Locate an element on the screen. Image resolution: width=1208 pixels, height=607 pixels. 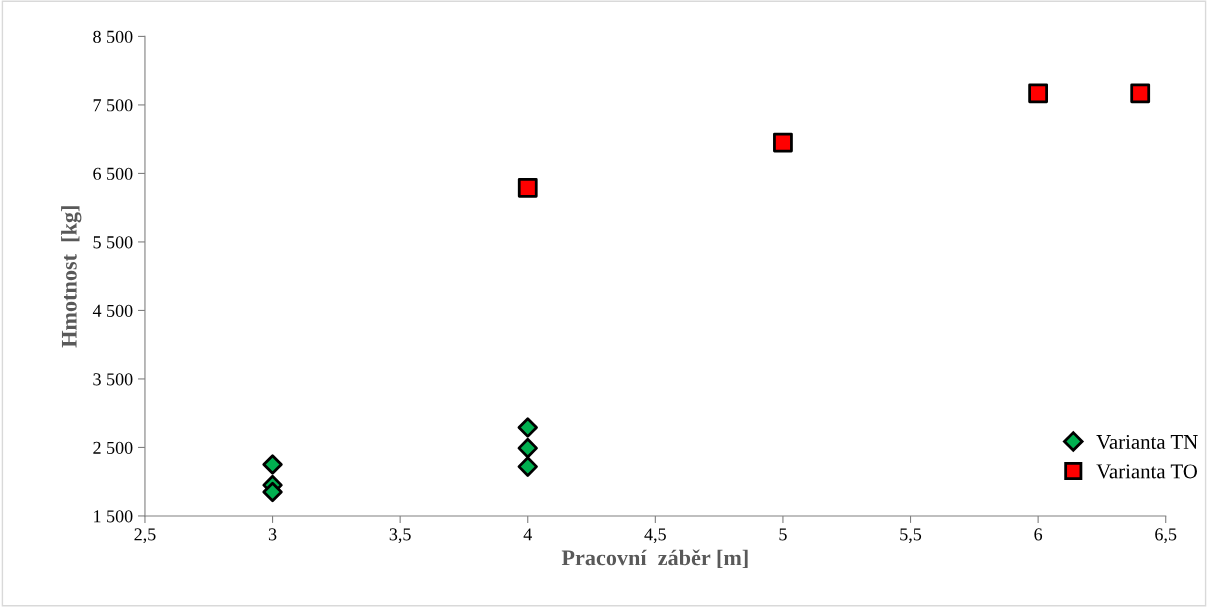
x-tick-label: 2,5 is located at coordinates (145, 536).